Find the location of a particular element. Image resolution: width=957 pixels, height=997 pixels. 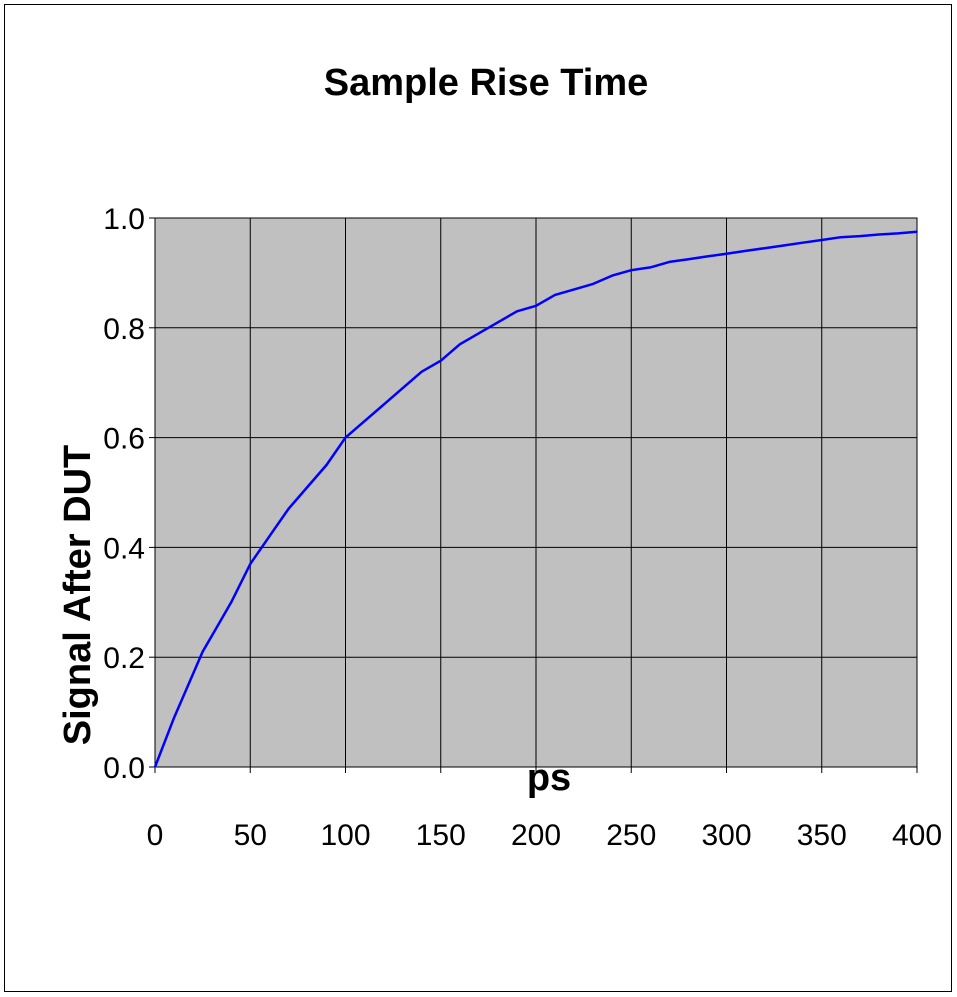

x-tick-label: 350 is located at coordinates (822, 835).